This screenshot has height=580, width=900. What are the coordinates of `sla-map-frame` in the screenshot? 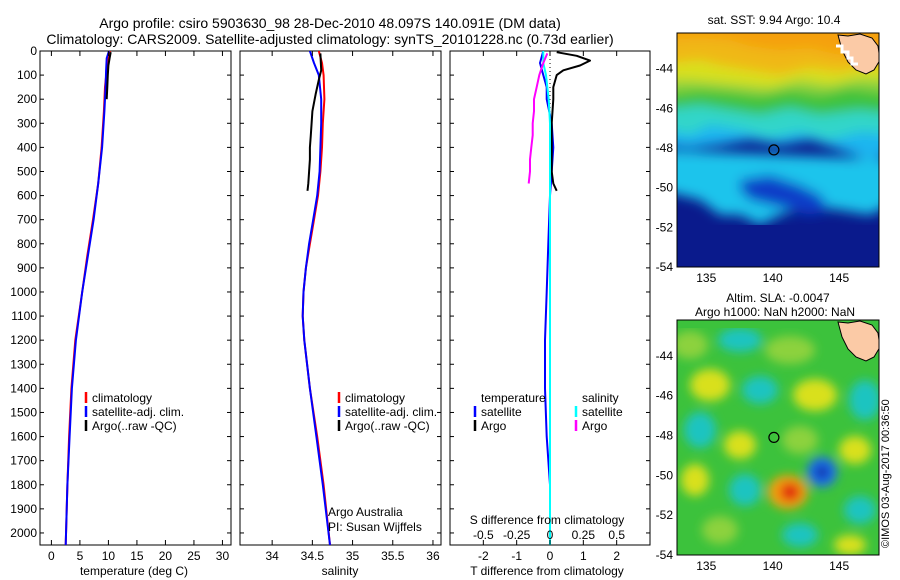 It's located at (778, 437).